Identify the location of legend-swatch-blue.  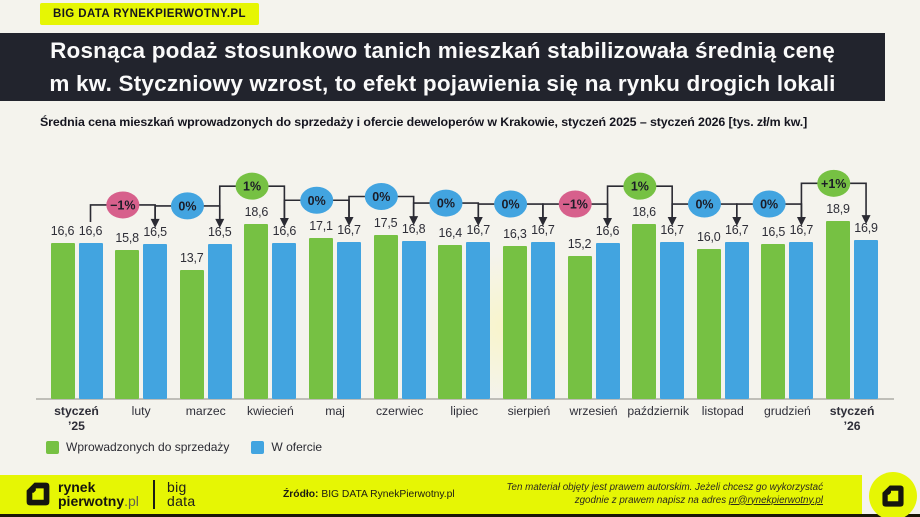
(258, 447).